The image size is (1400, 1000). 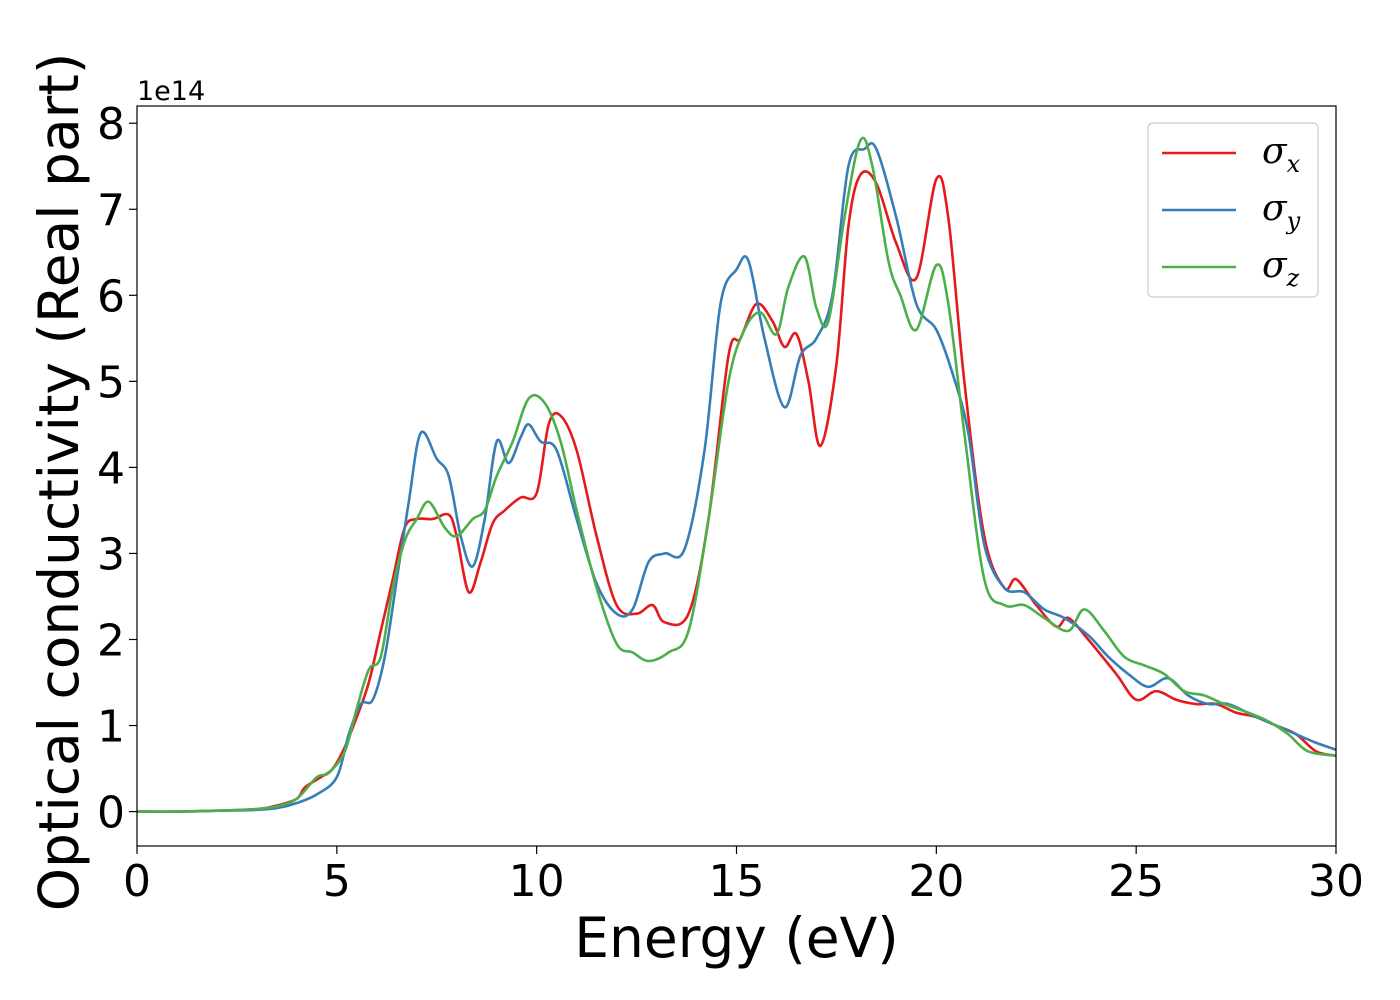 I want to click on legend-label: σx, so click(x=1281, y=154).